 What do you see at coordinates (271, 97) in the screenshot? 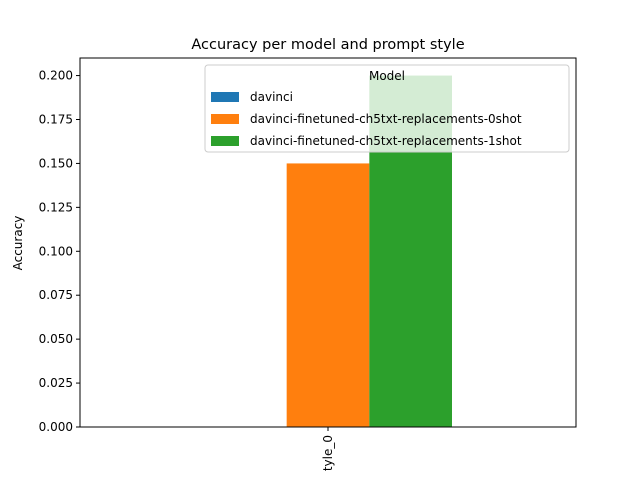
I see `legend-label-0: davinci` at bounding box center [271, 97].